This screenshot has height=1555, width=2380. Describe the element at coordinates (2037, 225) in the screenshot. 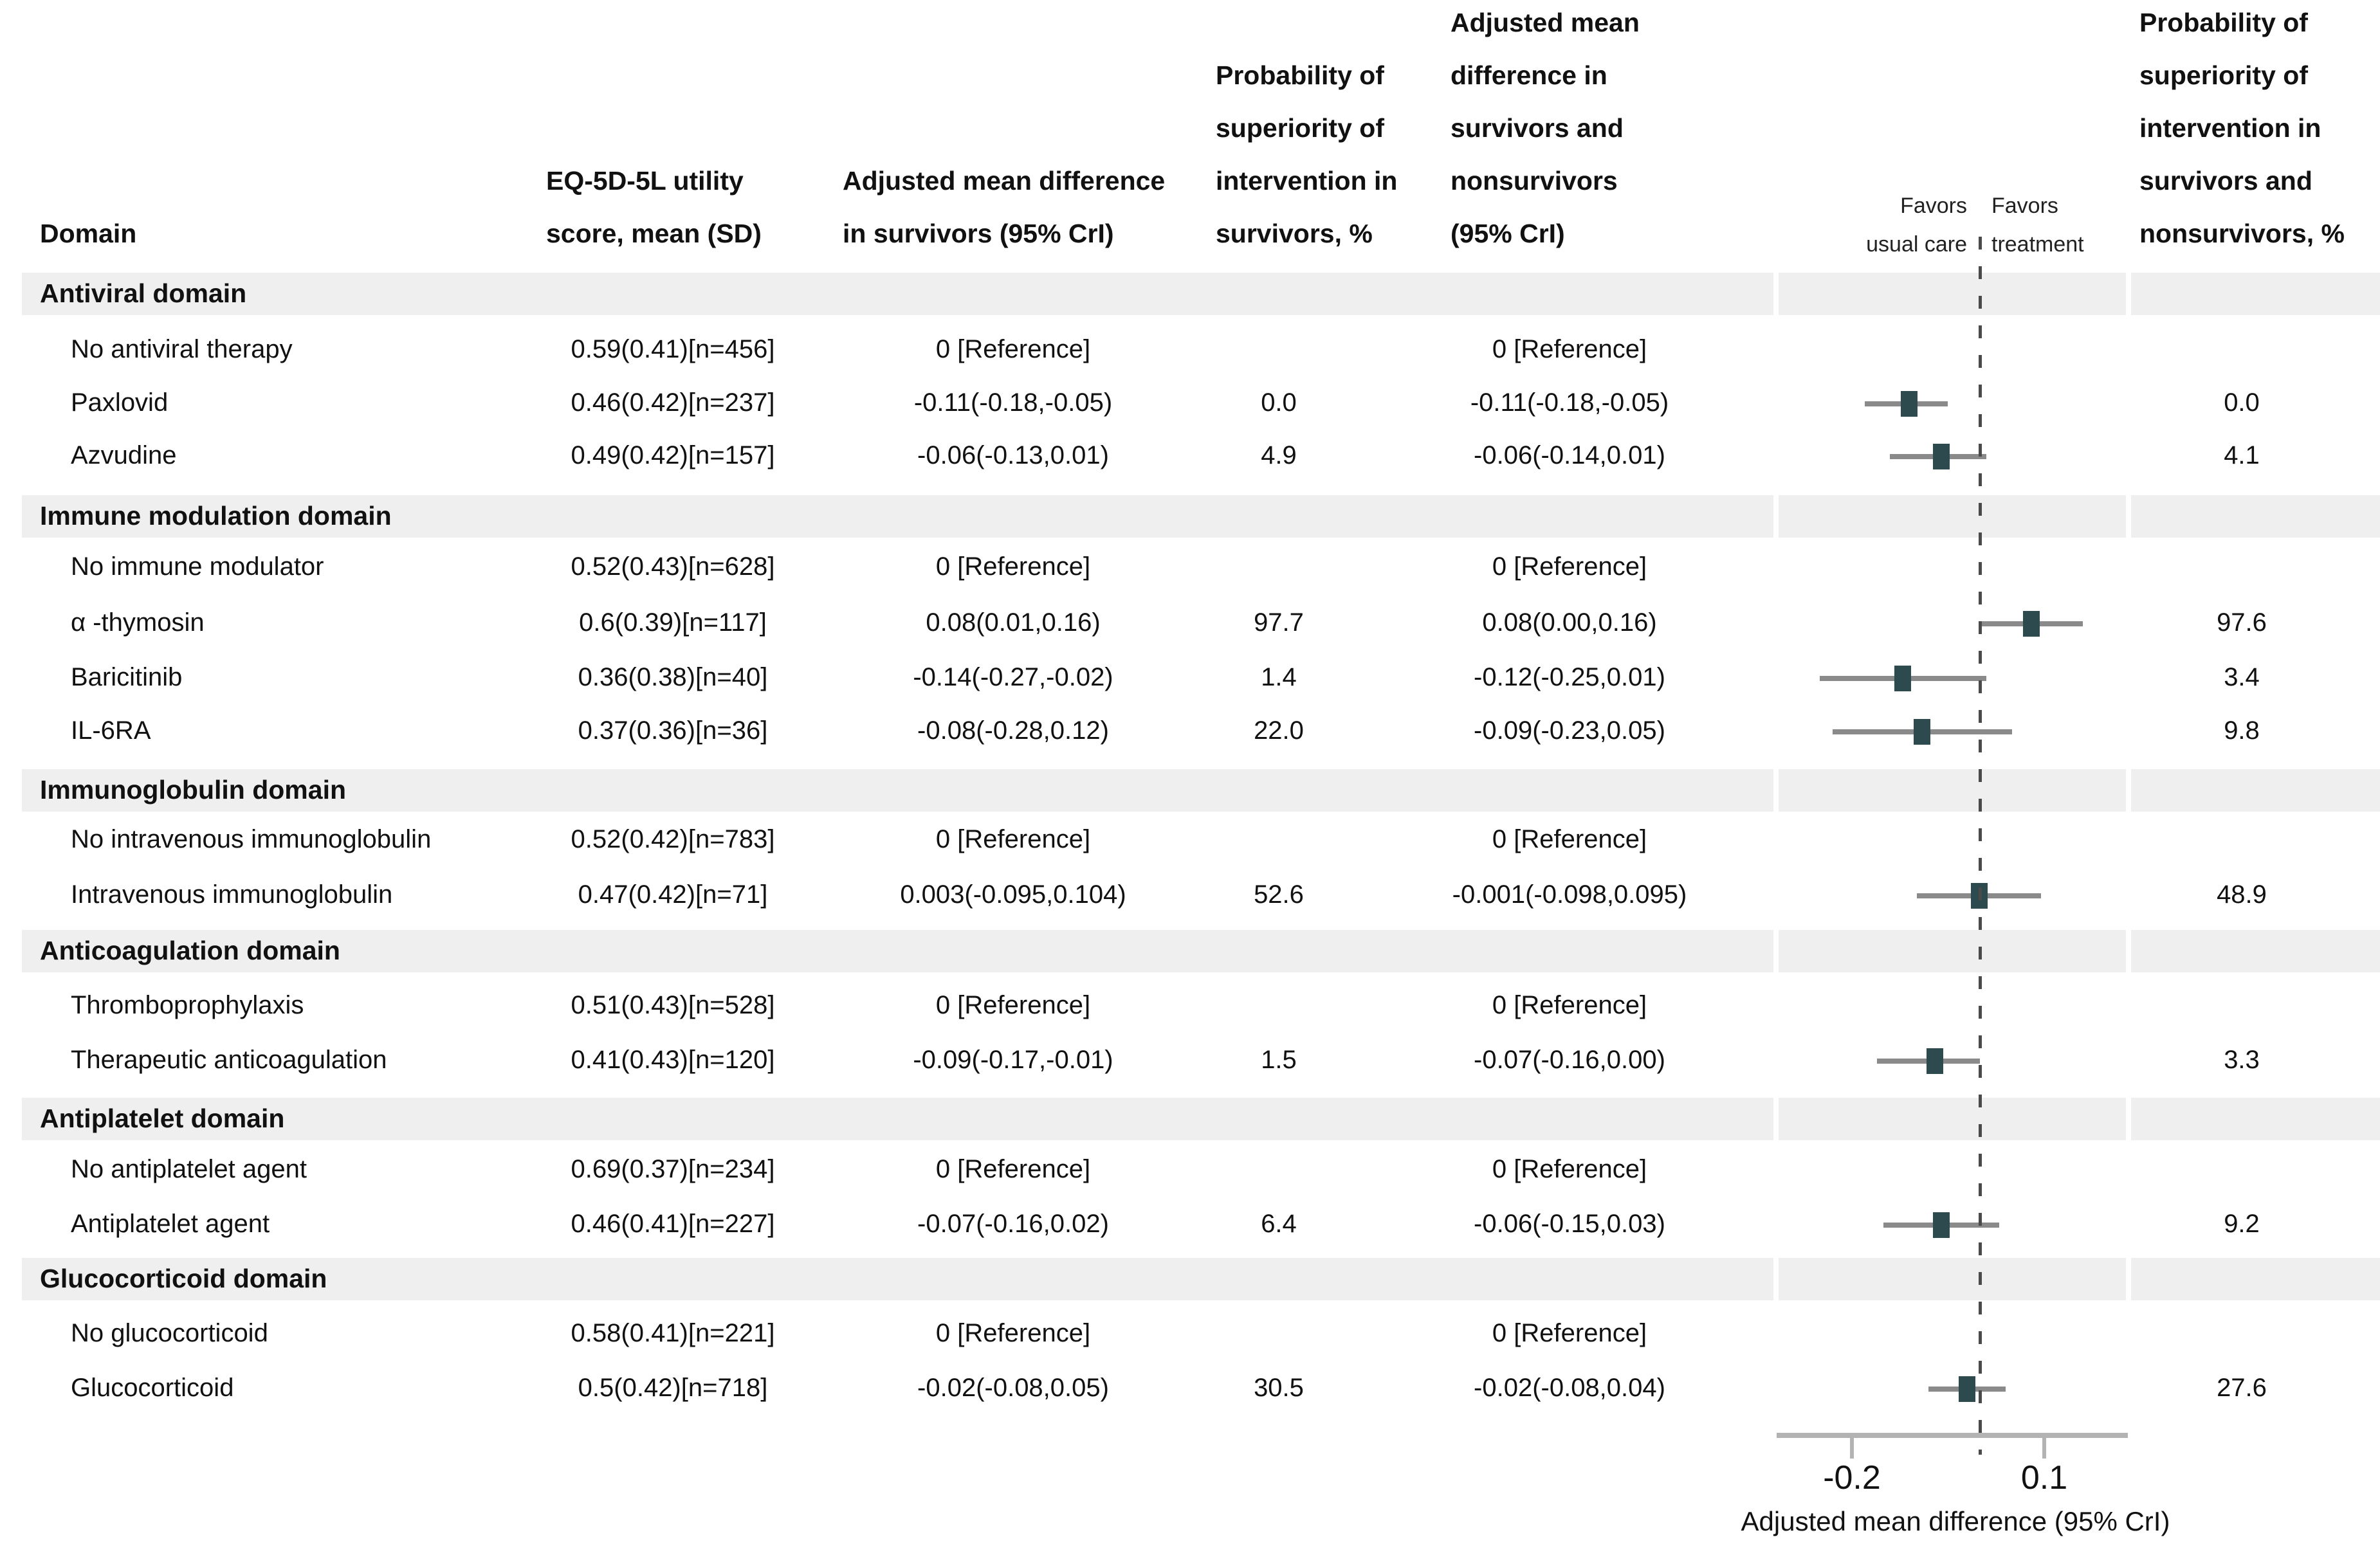

I see `favors-treatment-label: Favors treatment` at that location.